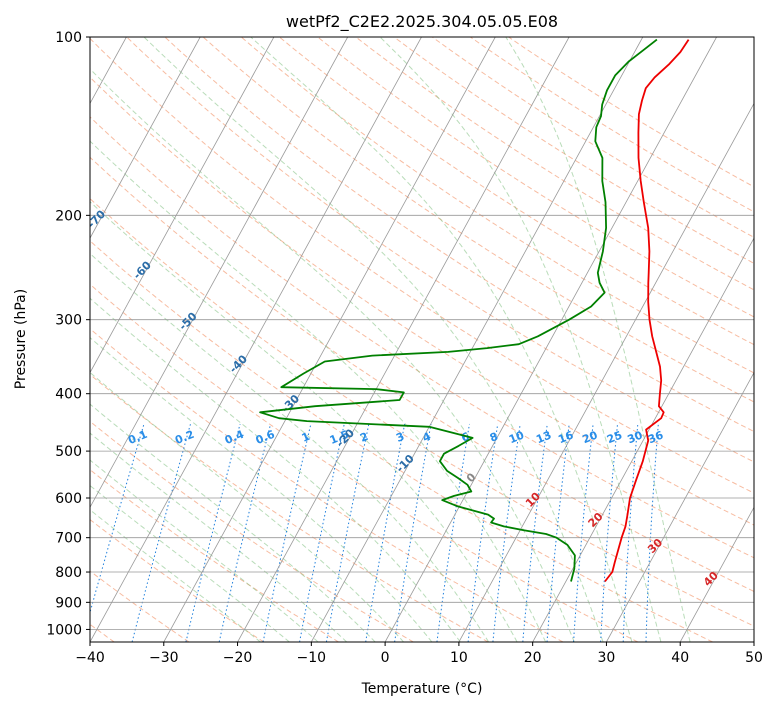 This screenshot has width=775, height=708. Describe the element at coordinates (565, 437) in the screenshot. I see `mixing-ratio-label: 16` at that location.